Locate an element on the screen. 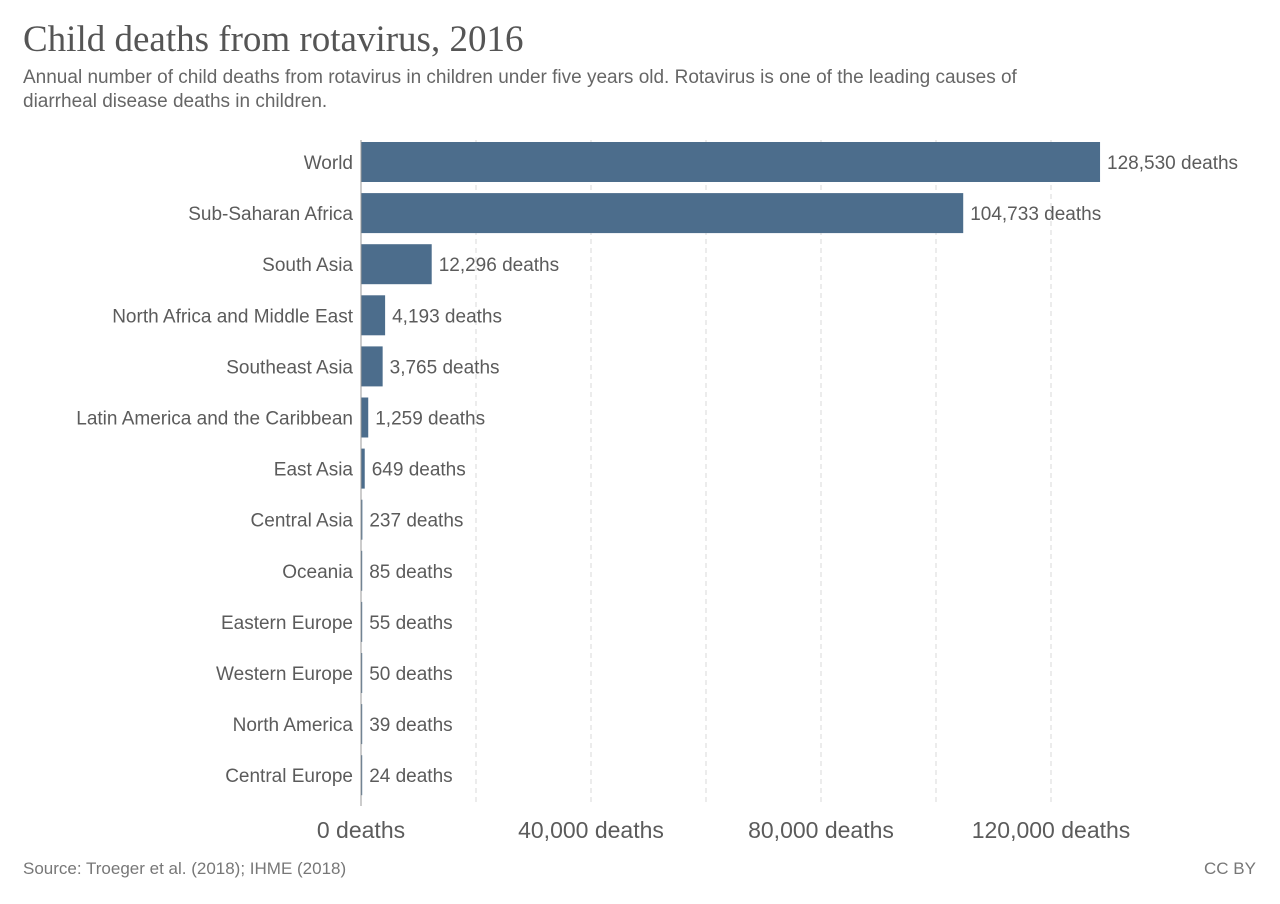 This screenshot has width=1280, height=904. x-tick-label-3: 120,000 deaths is located at coordinates (1051, 830).